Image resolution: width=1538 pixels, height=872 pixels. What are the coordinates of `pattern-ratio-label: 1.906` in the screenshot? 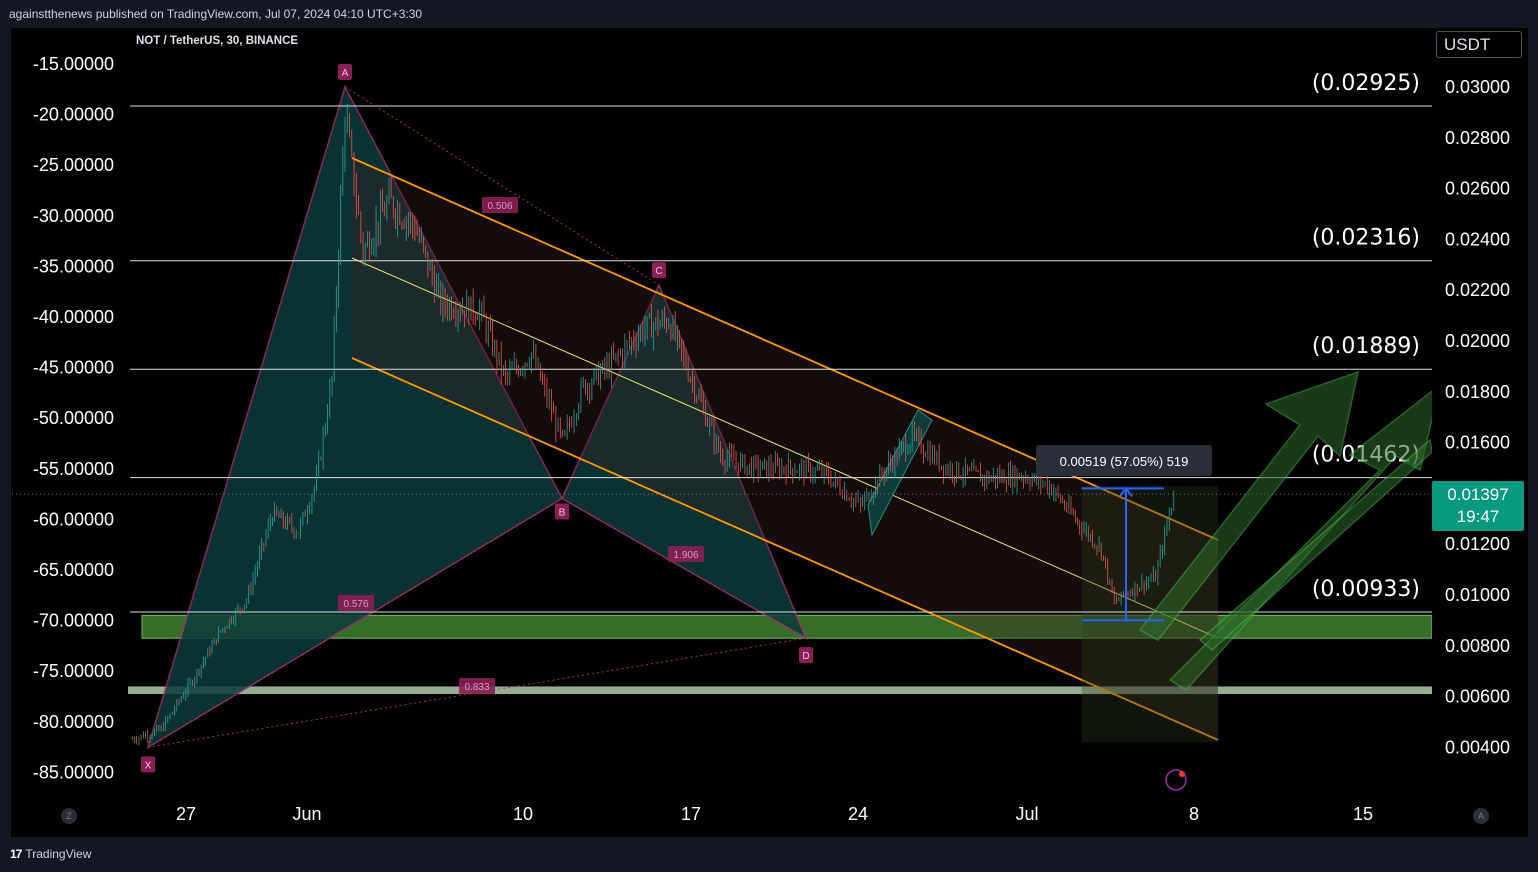 It's located at (685, 555).